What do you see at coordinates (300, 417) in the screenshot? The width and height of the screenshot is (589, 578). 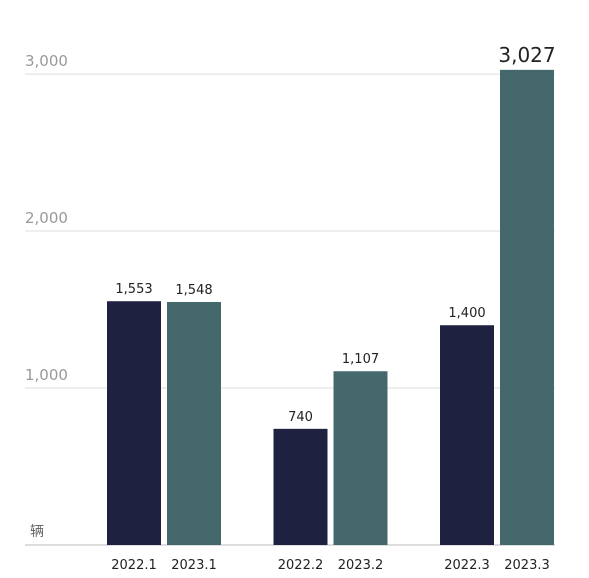 I see `value-label: 740` at bounding box center [300, 417].